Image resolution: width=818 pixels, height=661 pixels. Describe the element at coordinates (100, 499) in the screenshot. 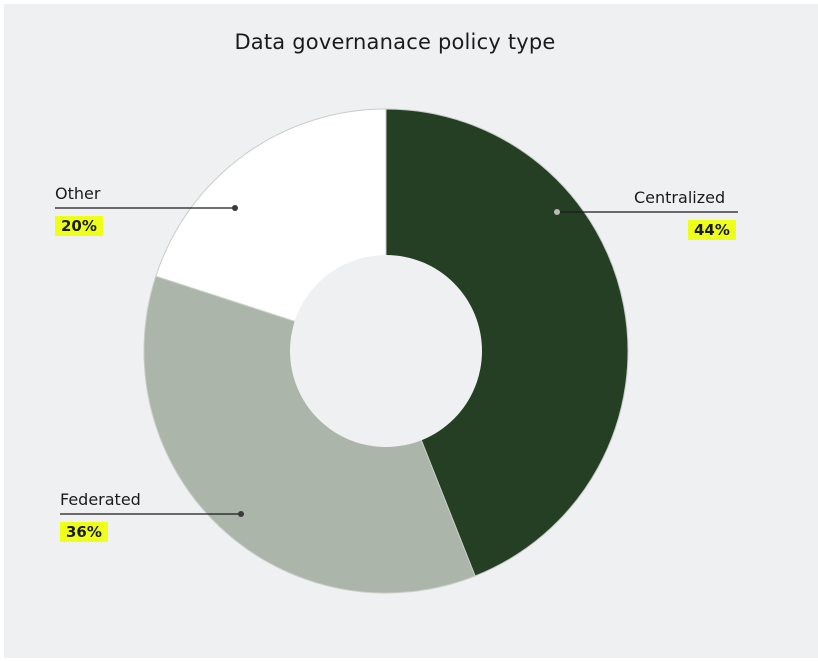

I see `slice-label-federated: Federated` at that location.